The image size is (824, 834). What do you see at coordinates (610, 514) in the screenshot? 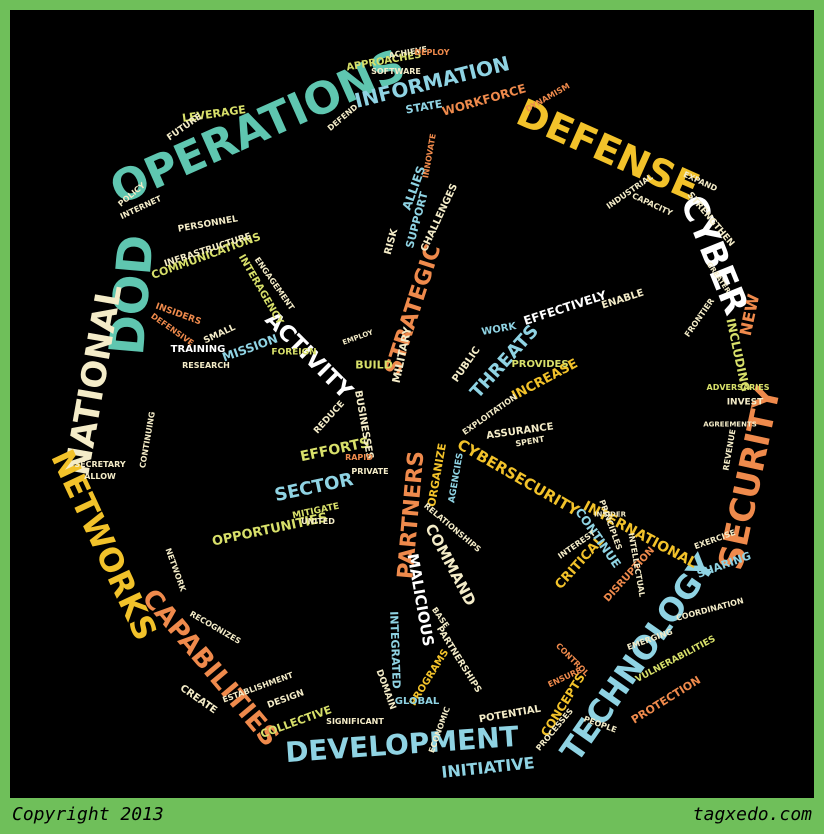
I see `cloud-word: INSIDER` at bounding box center [610, 514].